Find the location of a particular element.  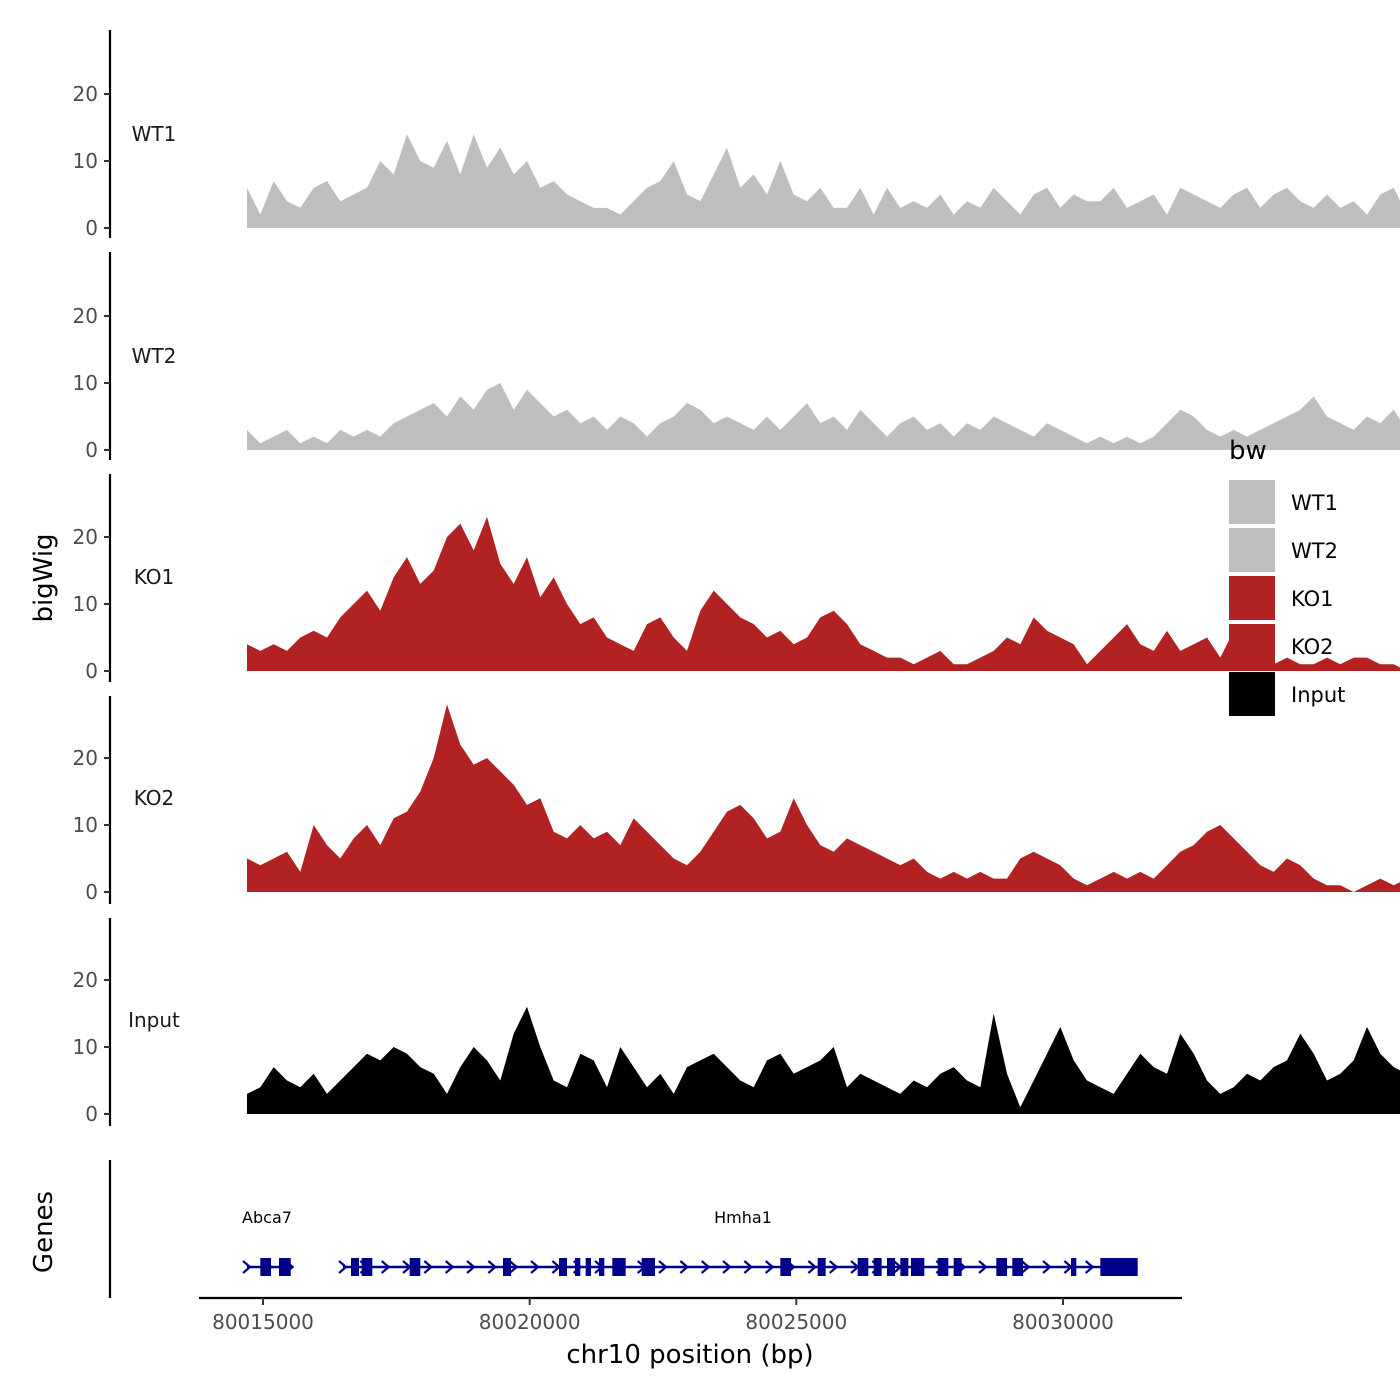

track-ko1: 0 10 20 KO1 is located at coordinates (736, 578).